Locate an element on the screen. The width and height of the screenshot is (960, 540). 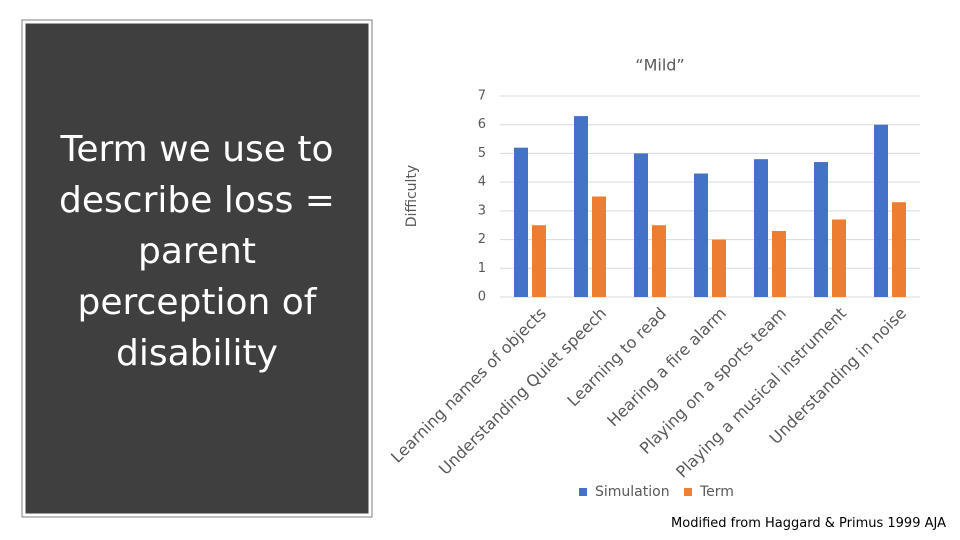
y-tick-label: 7 is located at coordinates (482, 96).